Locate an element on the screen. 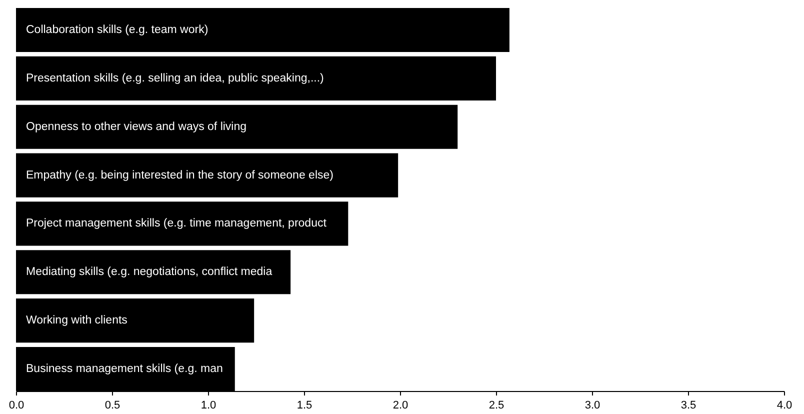 This screenshot has width=804, height=414. y-tick-label: Mediating skills (e.g. negotiations, conflict media is located at coordinates (149, 272).